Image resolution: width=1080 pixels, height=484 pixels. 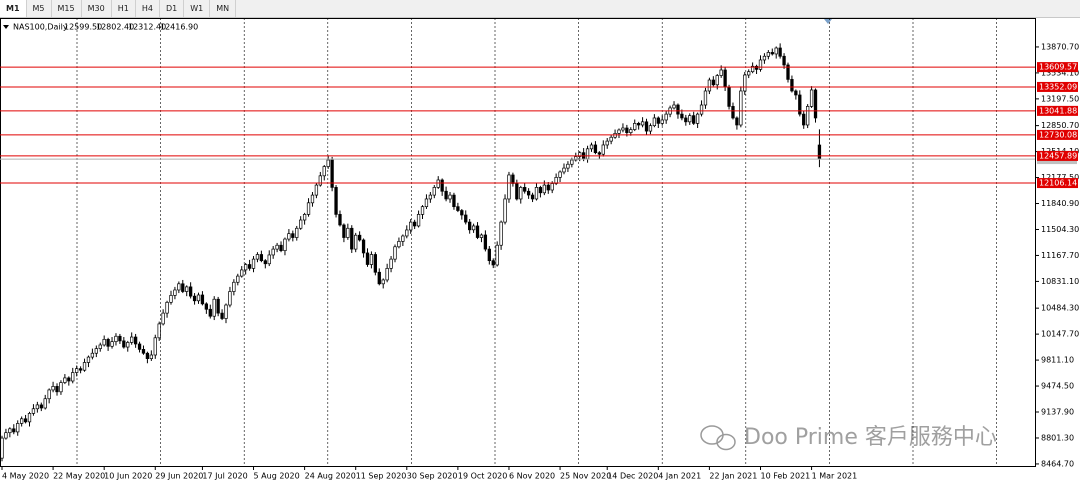 I want to click on y-tick-label: 8801.30, so click(x=1057, y=437).